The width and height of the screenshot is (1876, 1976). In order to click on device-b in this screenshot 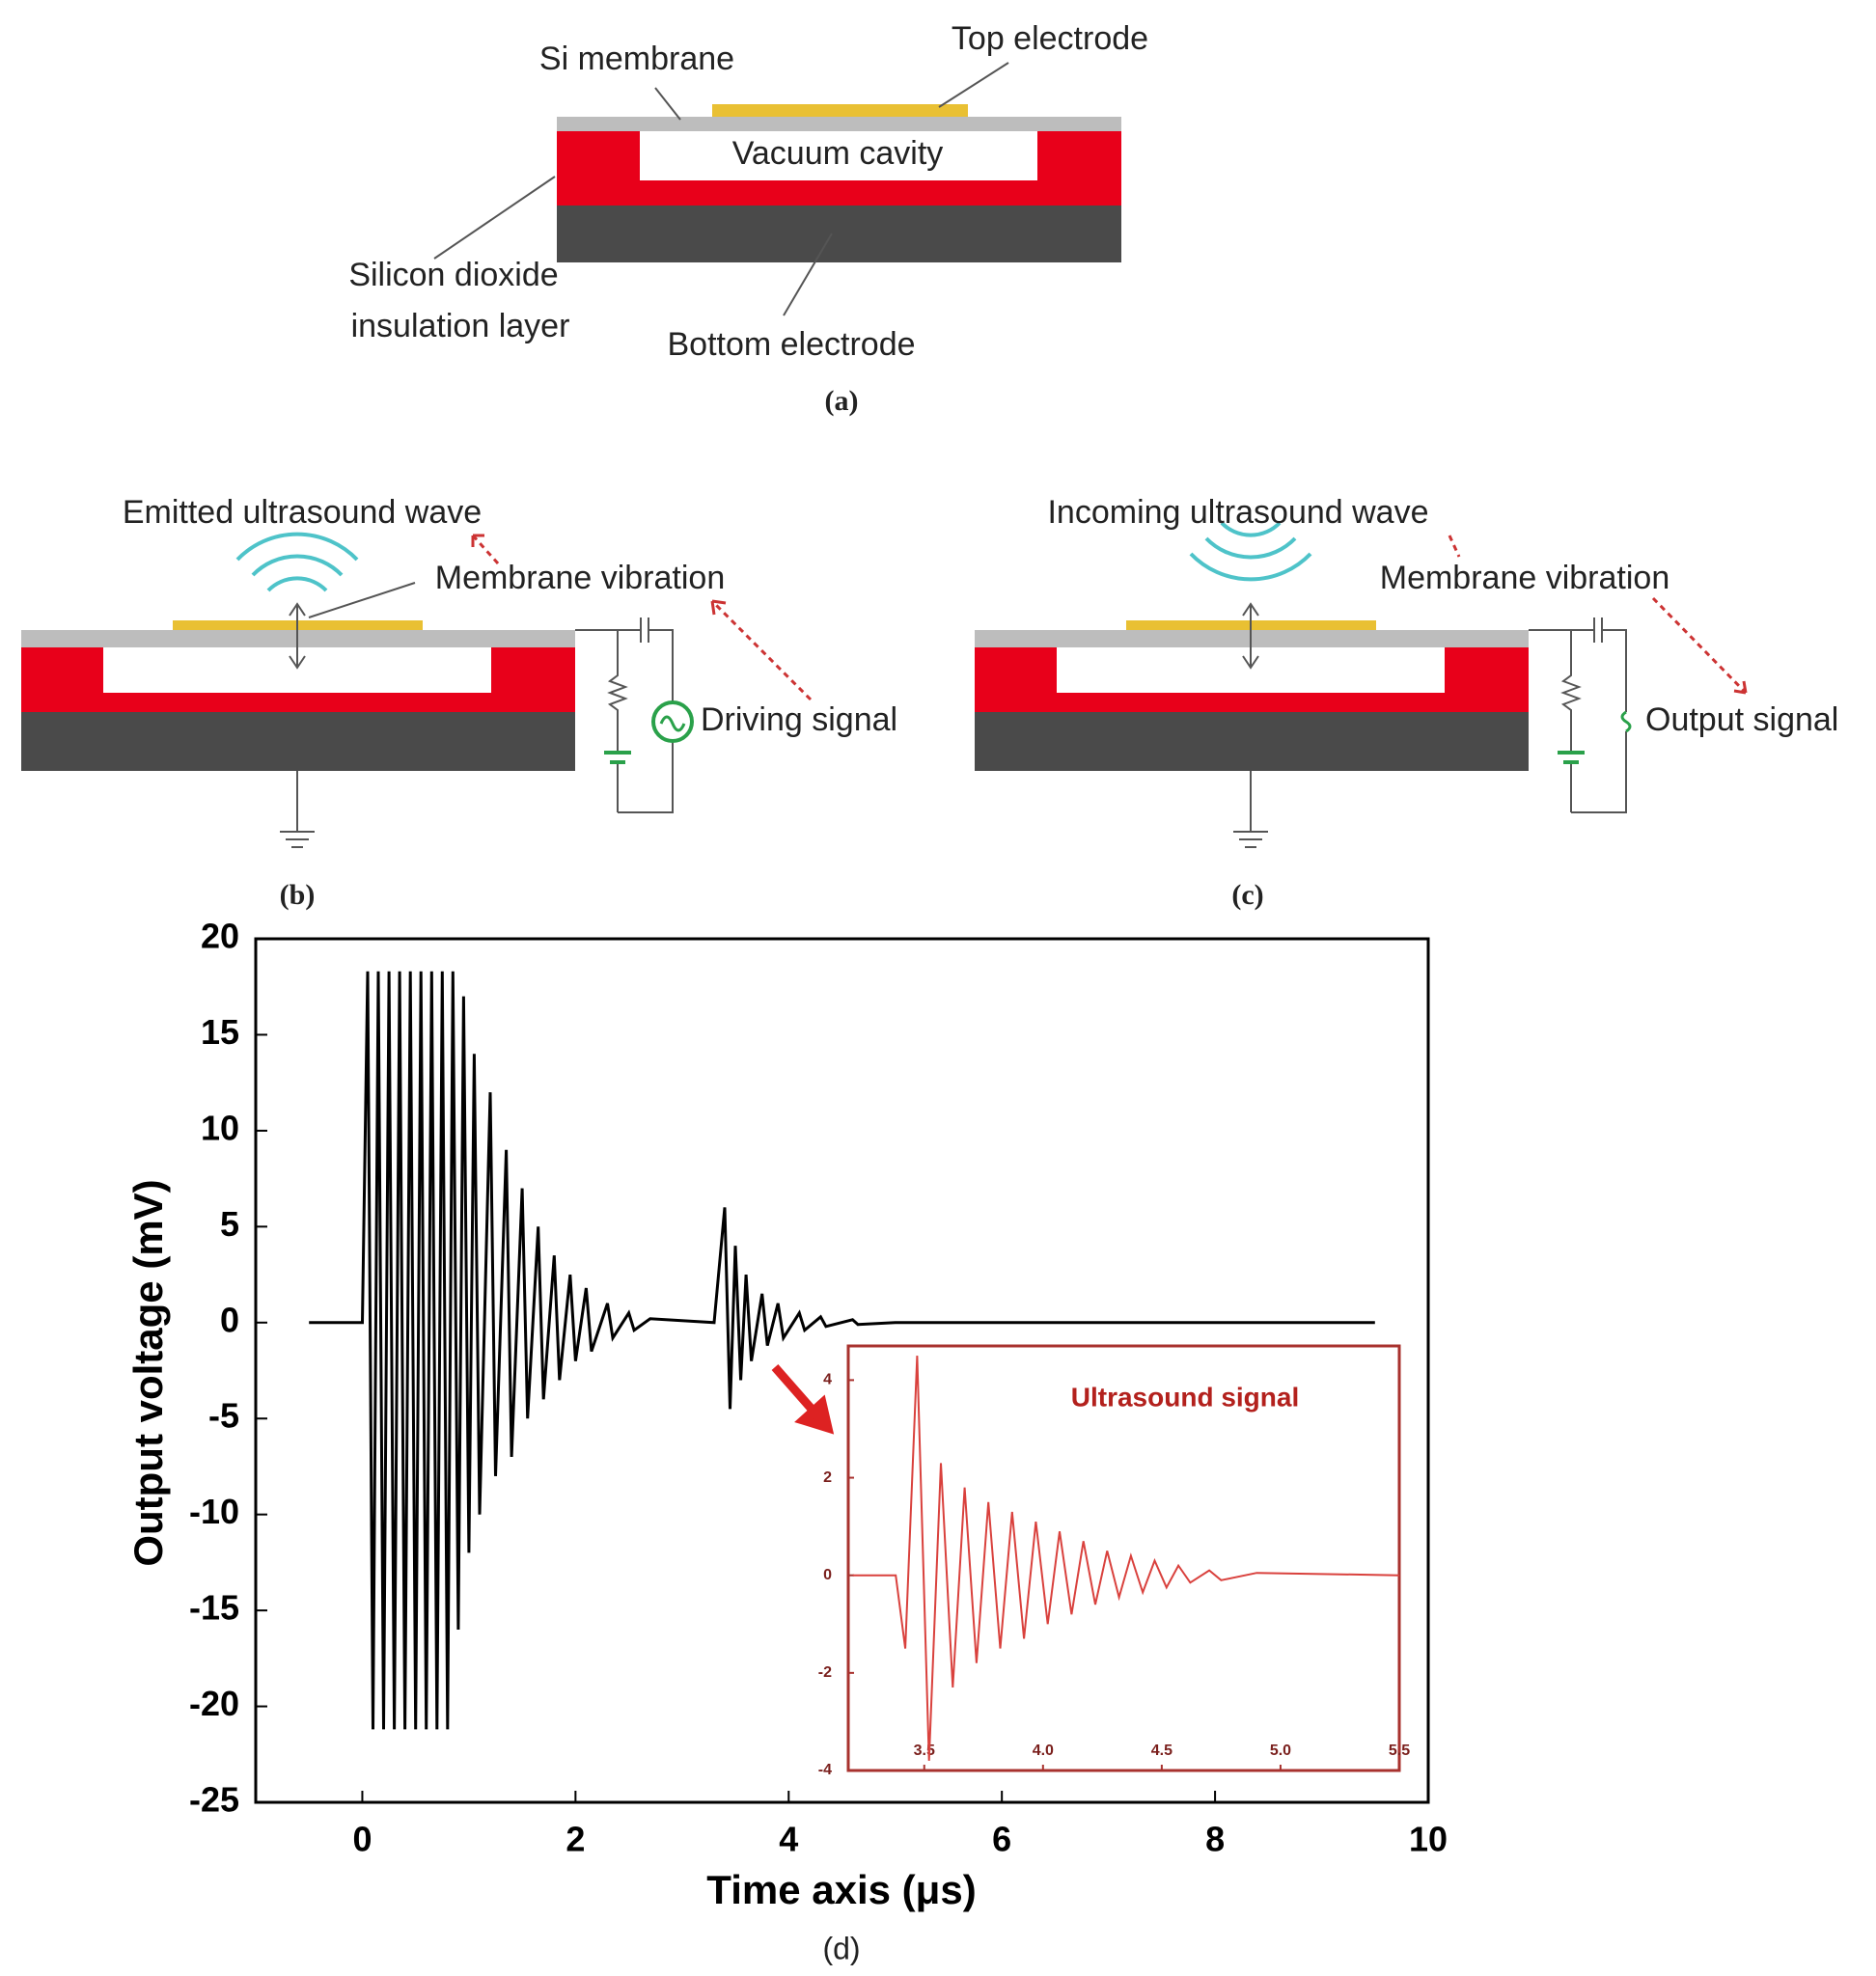, I will do `click(417, 690)`.